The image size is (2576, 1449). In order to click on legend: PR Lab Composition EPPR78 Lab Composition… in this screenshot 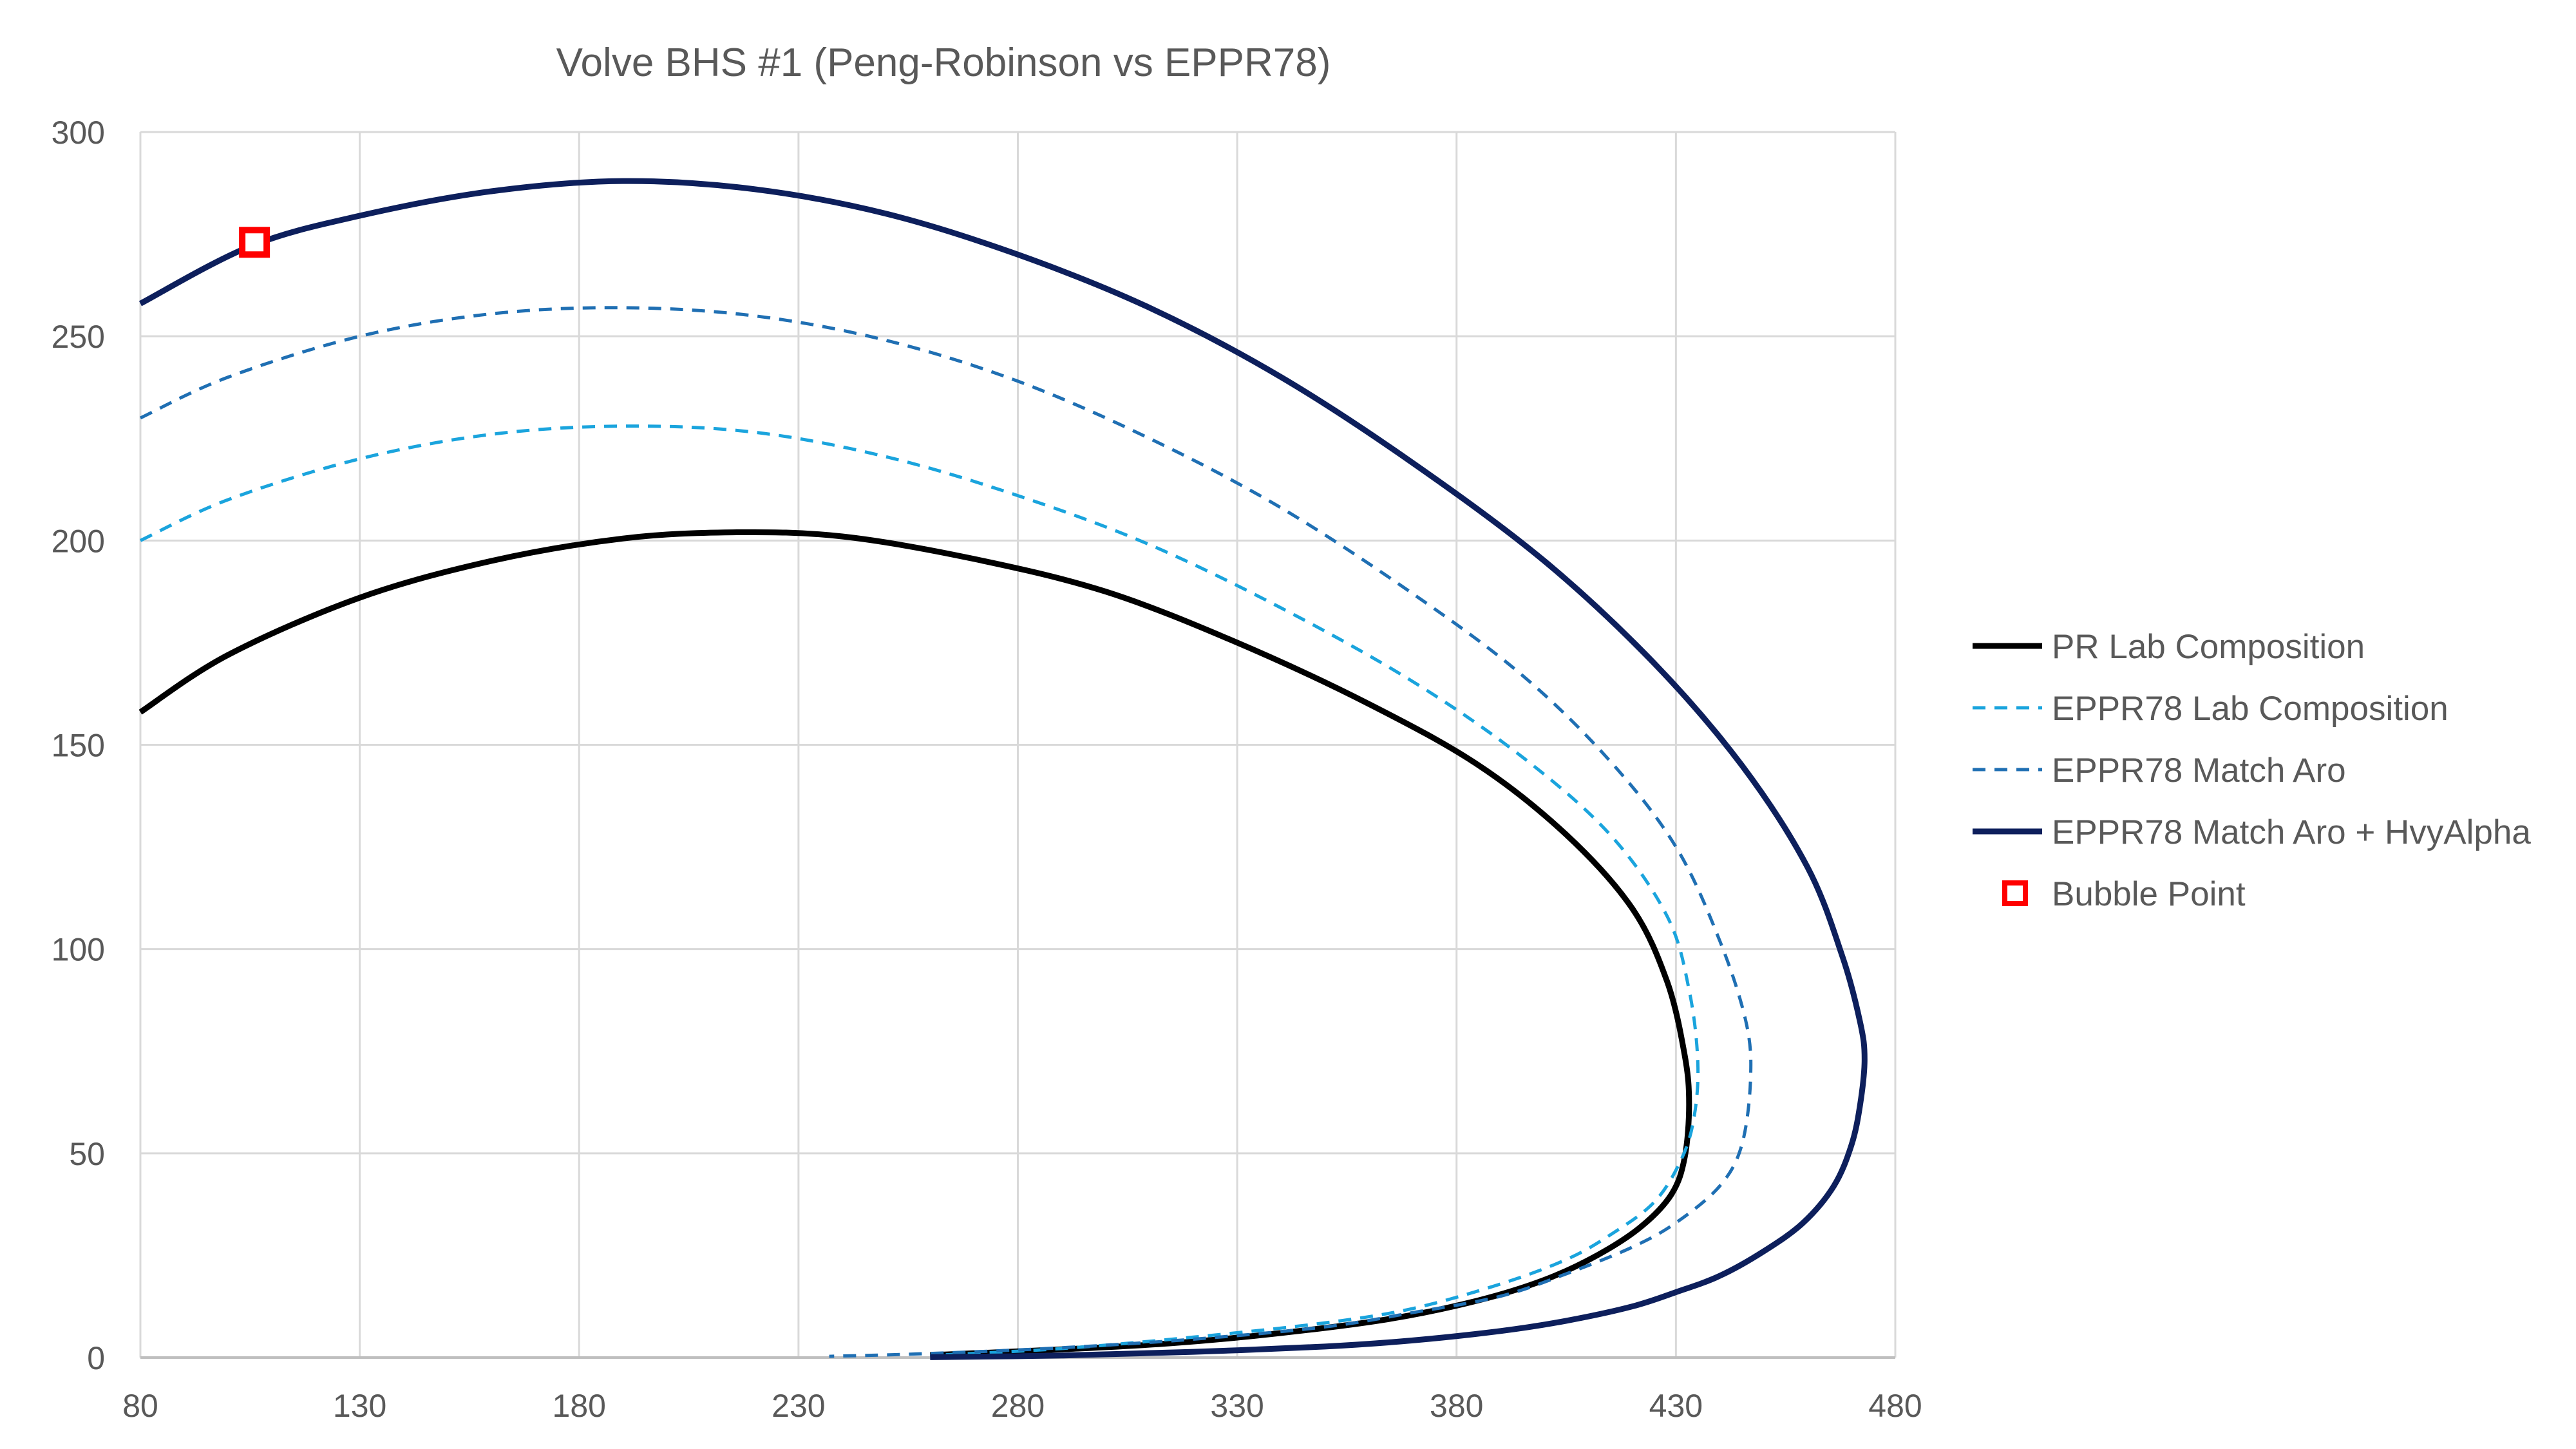, I will do `click(2252, 771)`.